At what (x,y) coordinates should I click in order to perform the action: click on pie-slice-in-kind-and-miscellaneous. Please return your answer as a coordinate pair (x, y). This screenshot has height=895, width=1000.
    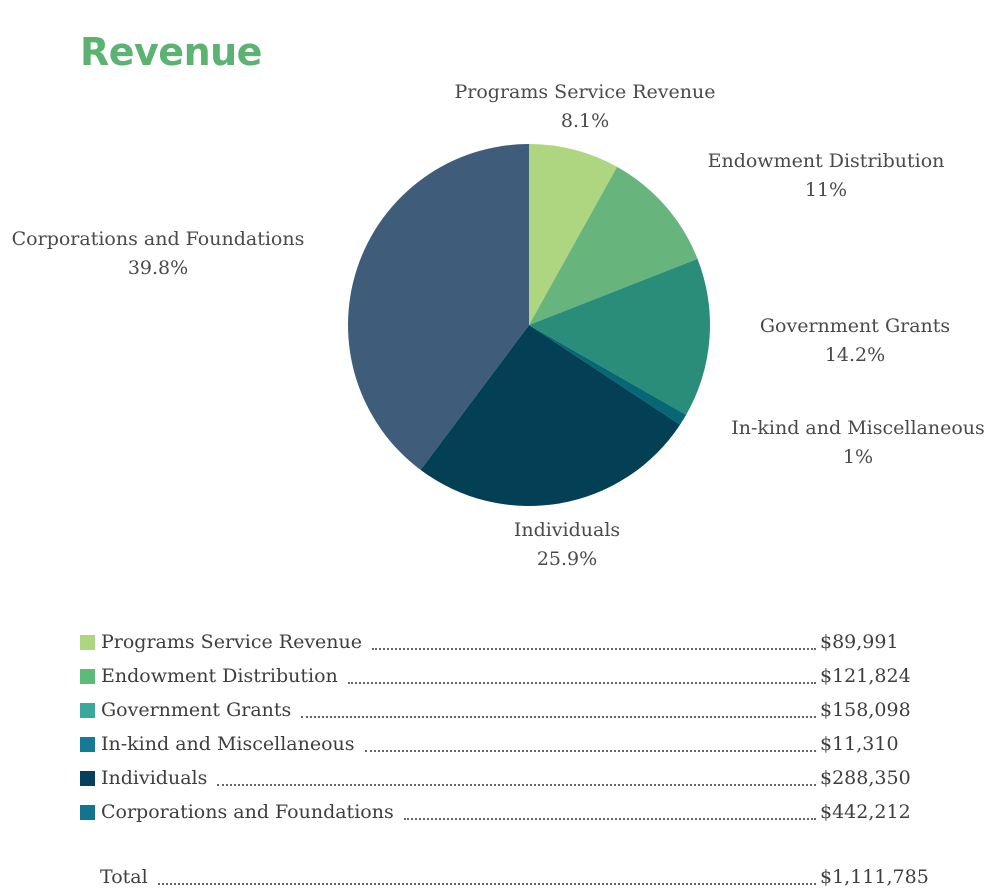
    Looking at the image, I should click on (608, 375).